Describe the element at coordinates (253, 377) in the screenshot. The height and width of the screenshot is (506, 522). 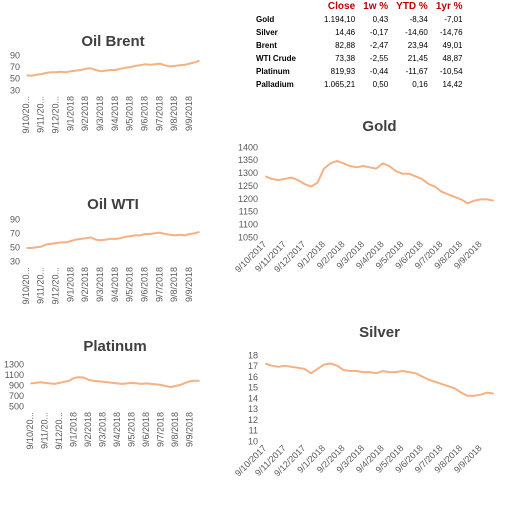
I see `y-tick-label: 16` at that location.